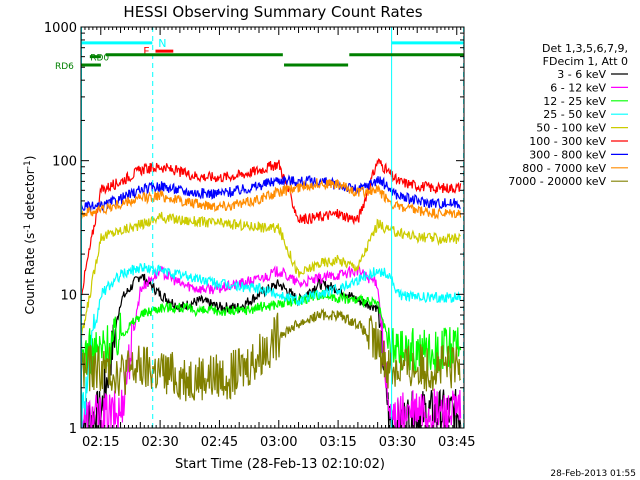  Describe the element at coordinates (337, 442) in the screenshot. I see `x-tick-label-5: 03:15` at that location.